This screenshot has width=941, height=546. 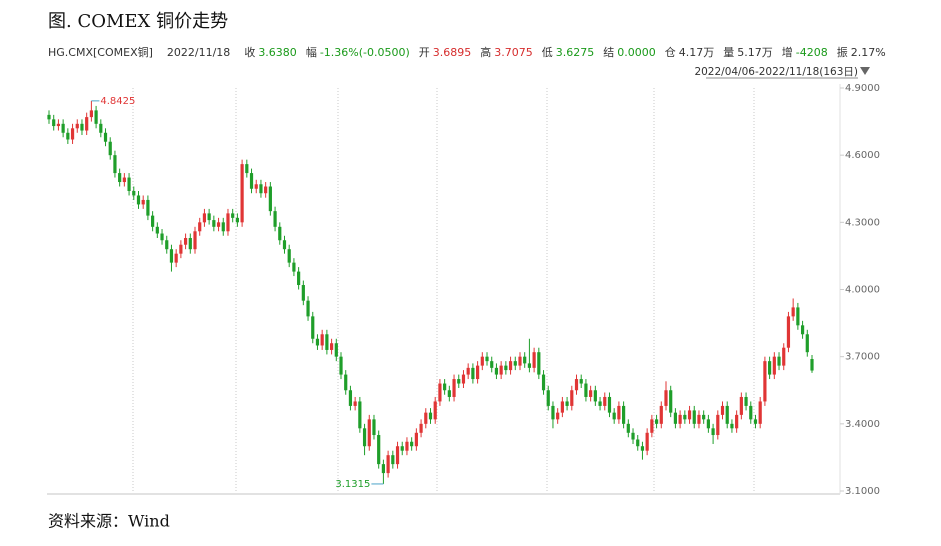 I want to click on date-range: 2022/04/06-2022/11/18(163日), so click(x=776, y=72).